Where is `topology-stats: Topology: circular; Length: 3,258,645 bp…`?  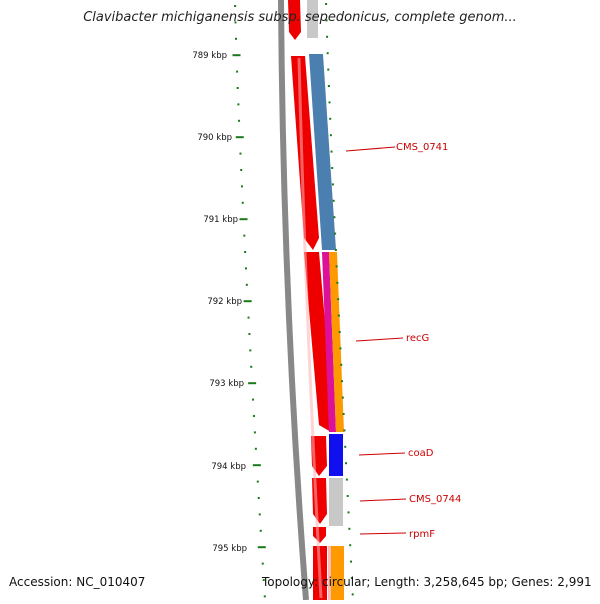 topology-stats: Topology: circular; Length: 3,258,645 bp… is located at coordinates (427, 582).